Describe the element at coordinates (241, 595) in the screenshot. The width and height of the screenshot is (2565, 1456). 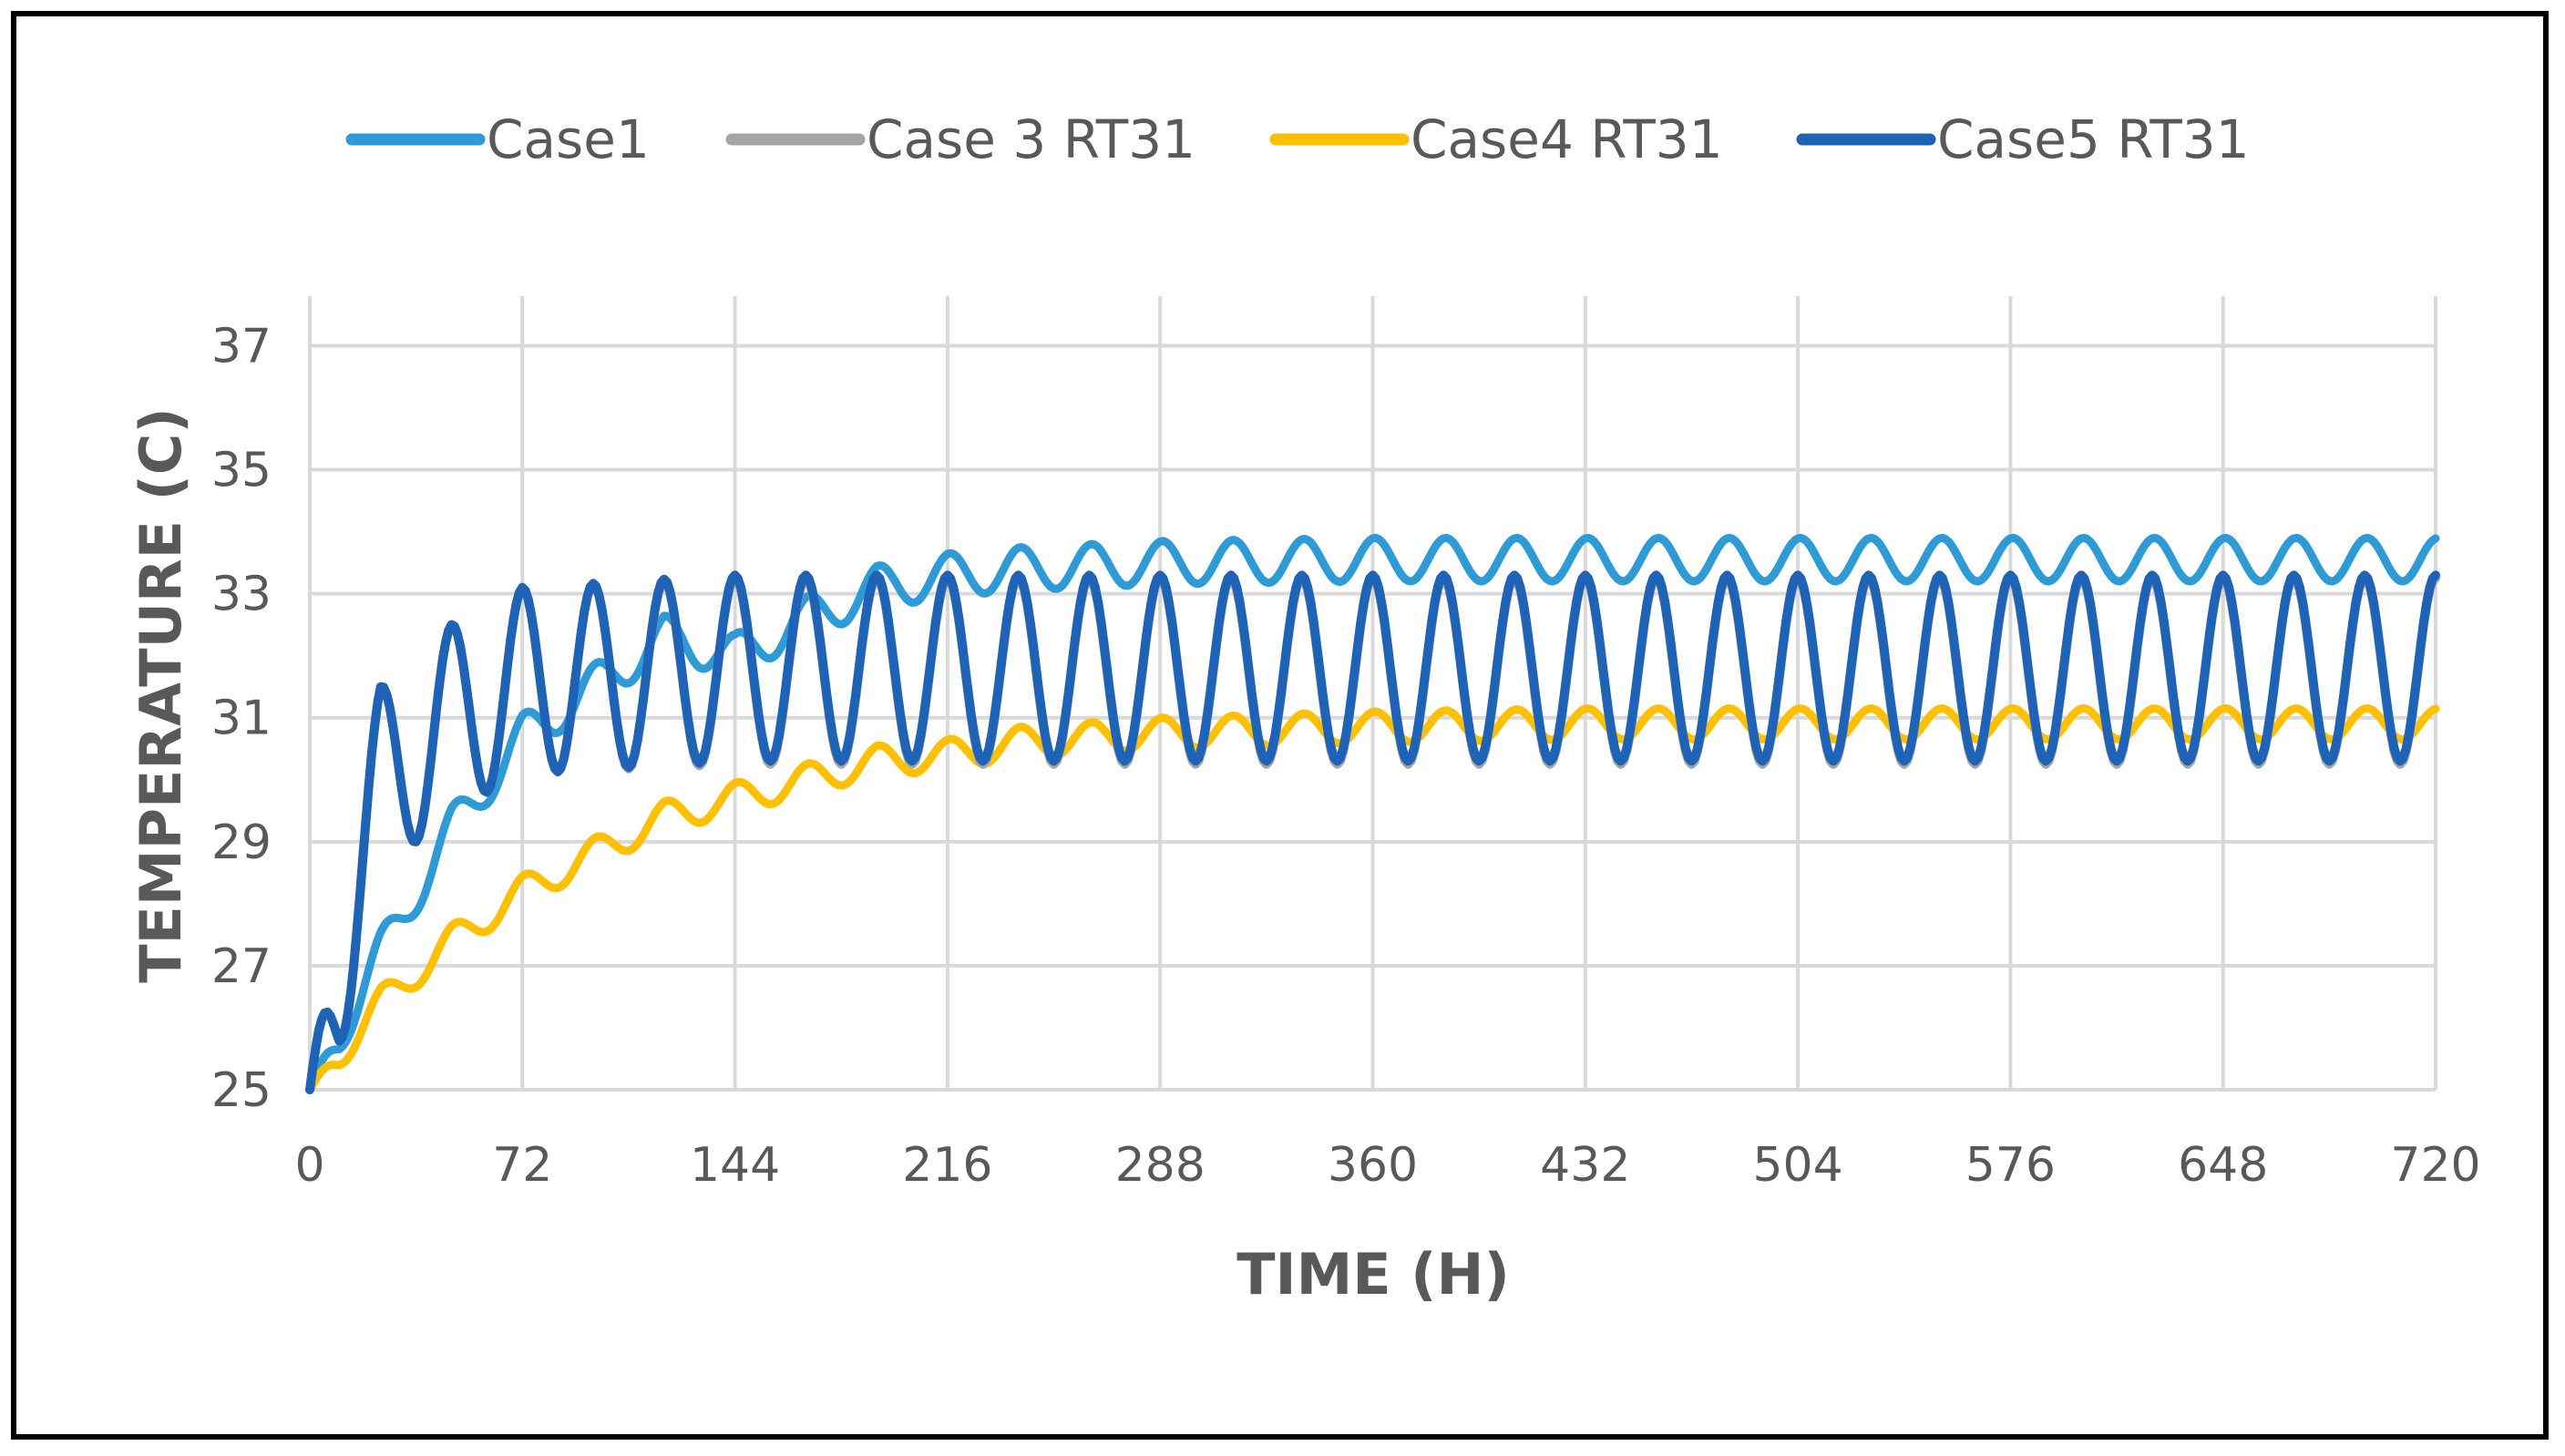
I see `y-tick-label: 33` at that location.